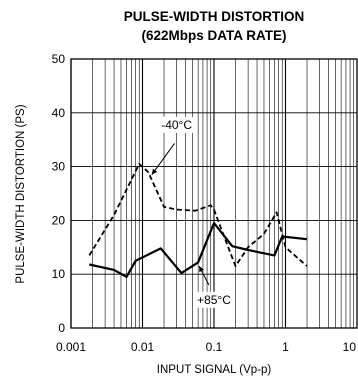 This screenshot has width=358, height=383. What do you see at coordinates (71, 347) in the screenshot?
I see `x-tick-label: 0.001` at bounding box center [71, 347].